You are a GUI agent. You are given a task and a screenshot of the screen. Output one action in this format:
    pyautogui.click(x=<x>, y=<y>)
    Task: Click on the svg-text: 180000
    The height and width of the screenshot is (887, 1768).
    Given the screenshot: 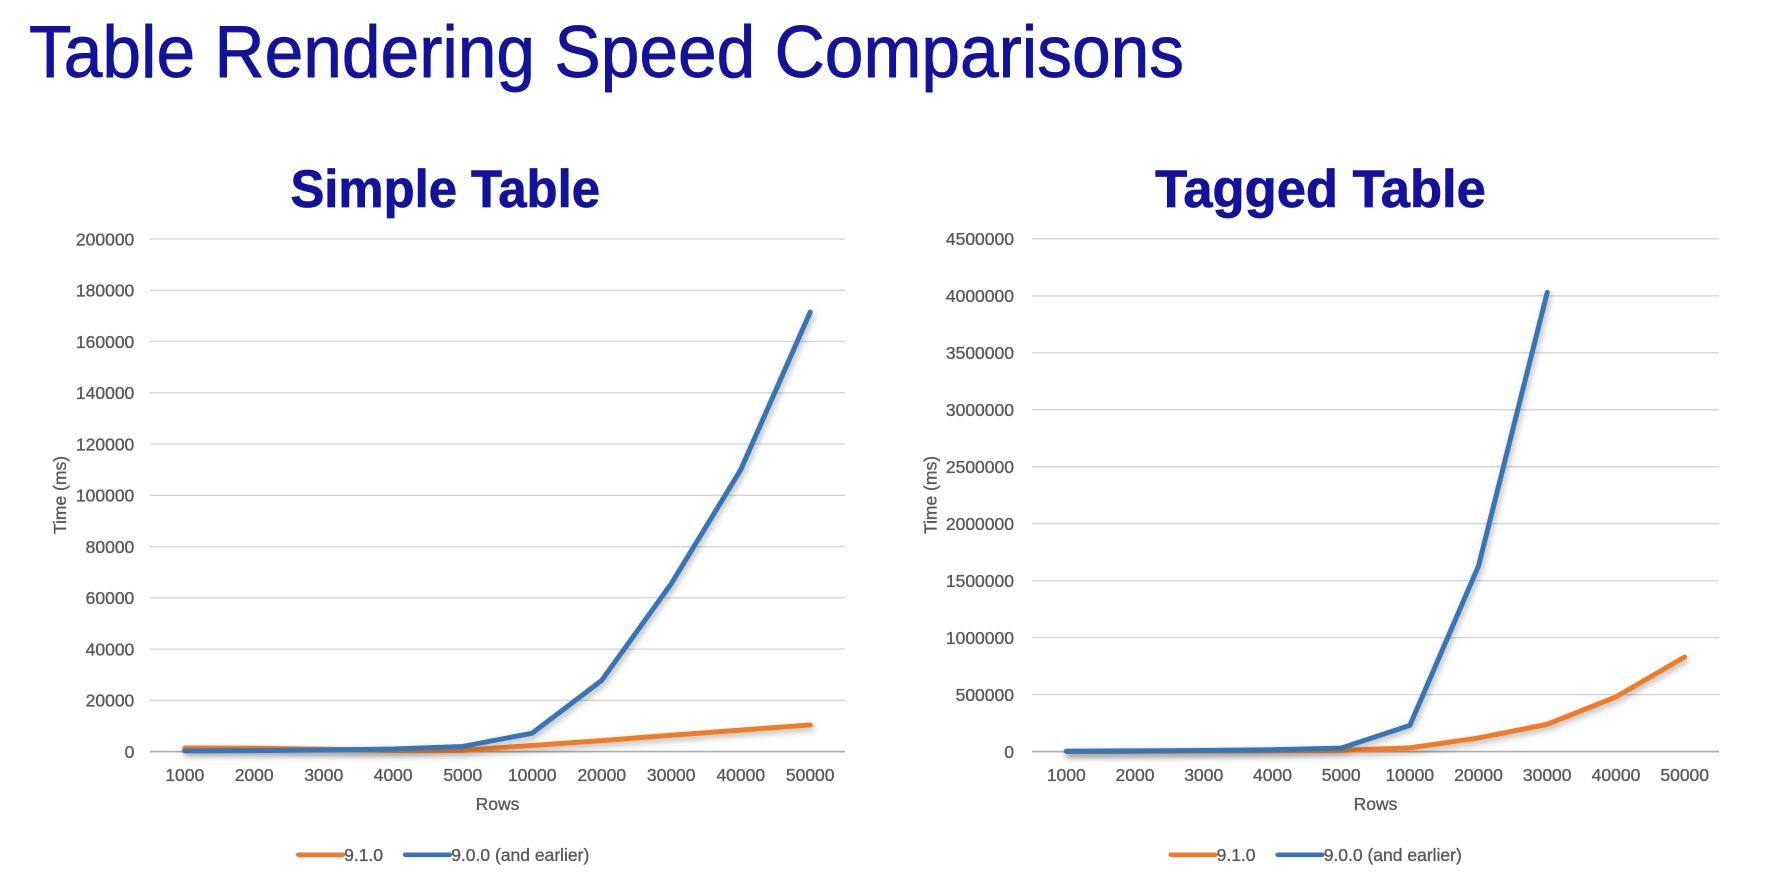 What is the action you would take?
    pyautogui.click(x=105, y=291)
    